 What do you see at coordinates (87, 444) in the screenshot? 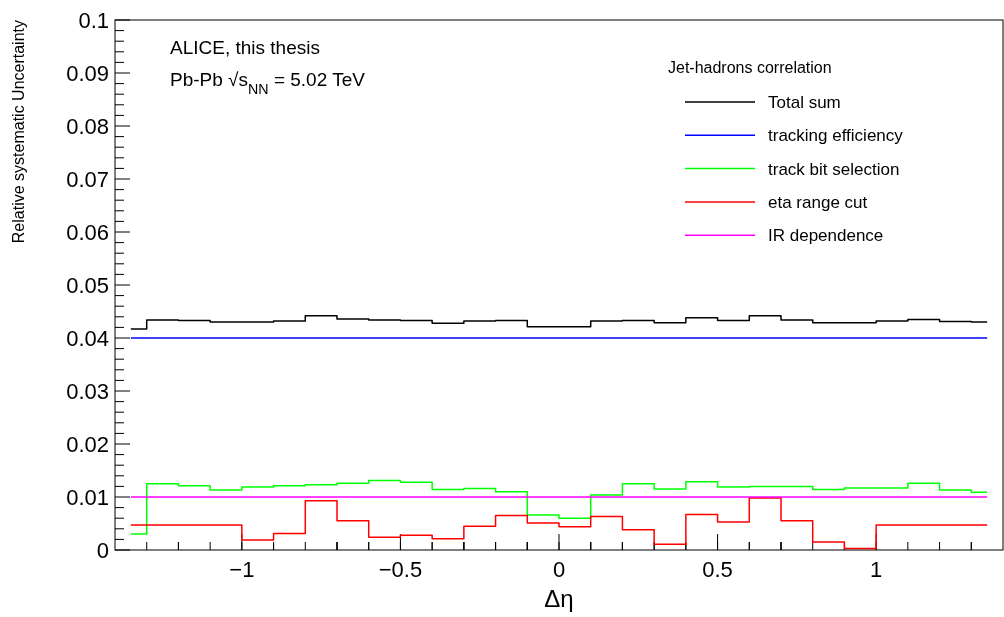
I see `y-tick-label: 0.02` at bounding box center [87, 444].